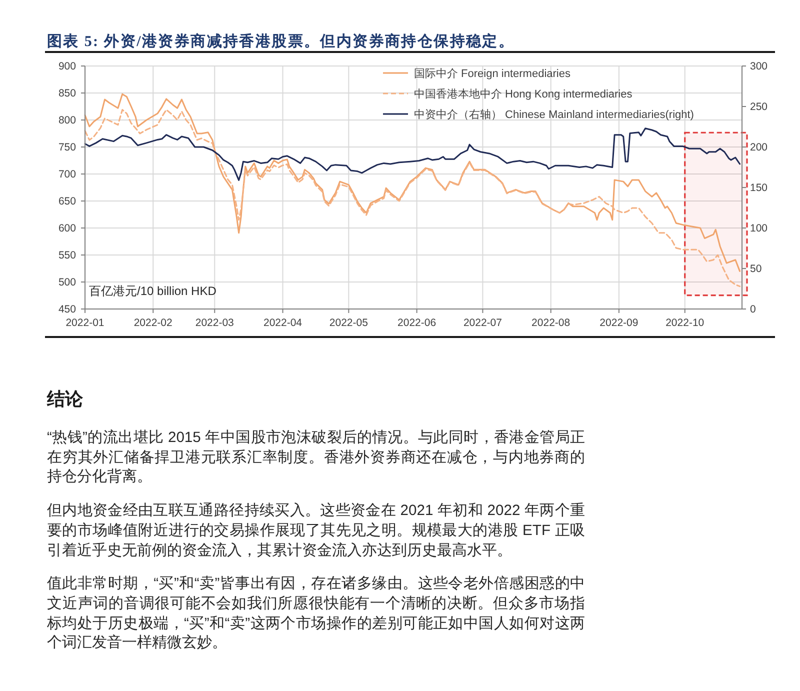 This screenshot has height=691, width=800. Describe the element at coordinates (759, 148) in the screenshot. I see `y2-tick-label: 200` at that location.